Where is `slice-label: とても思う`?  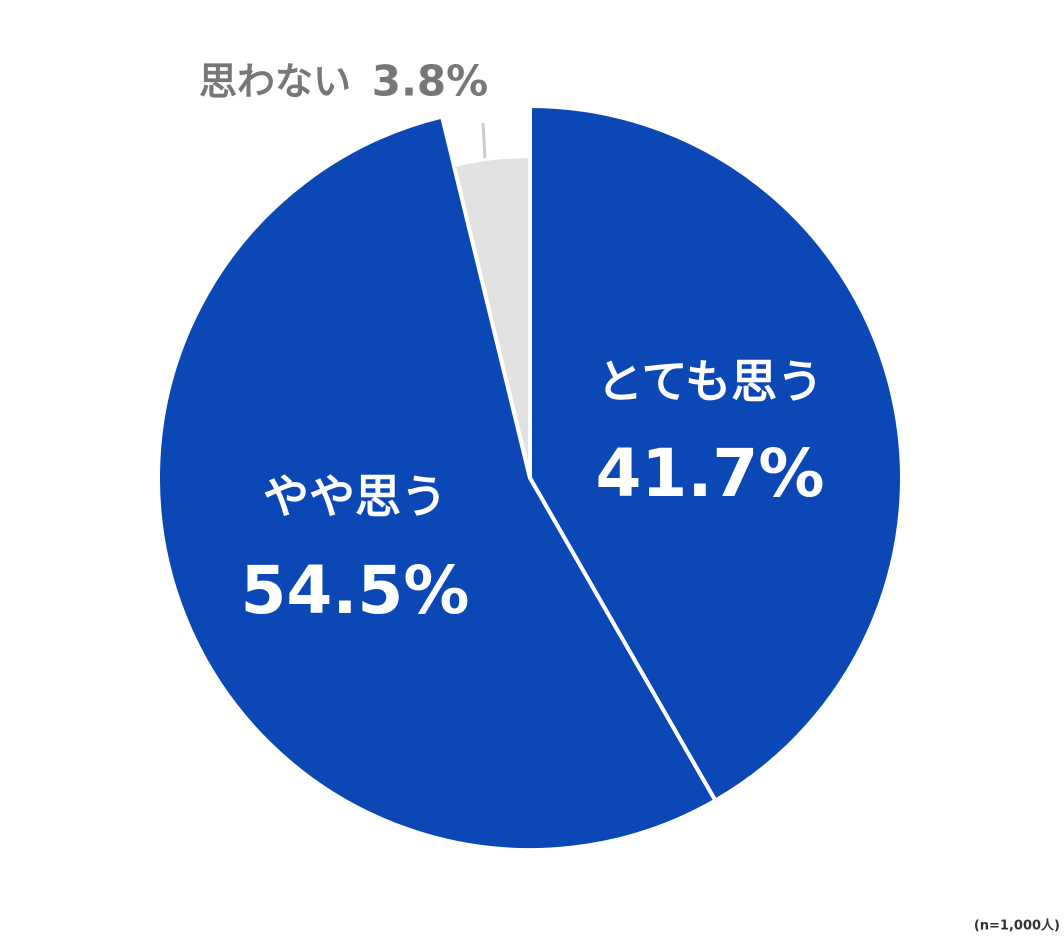 slice-label: とても思う is located at coordinates (710, 382).